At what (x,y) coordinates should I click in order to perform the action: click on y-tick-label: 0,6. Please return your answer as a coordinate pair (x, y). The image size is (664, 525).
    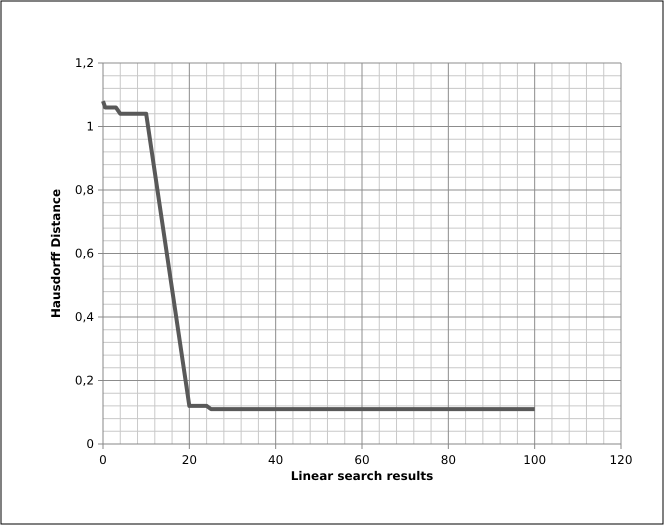
    Looking at the image, I should click on (84, 253).